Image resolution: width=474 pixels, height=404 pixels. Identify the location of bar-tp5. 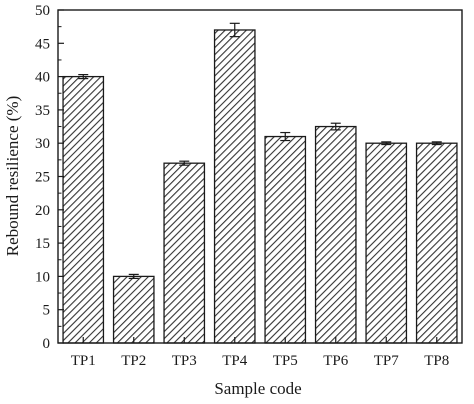
(285, 239).